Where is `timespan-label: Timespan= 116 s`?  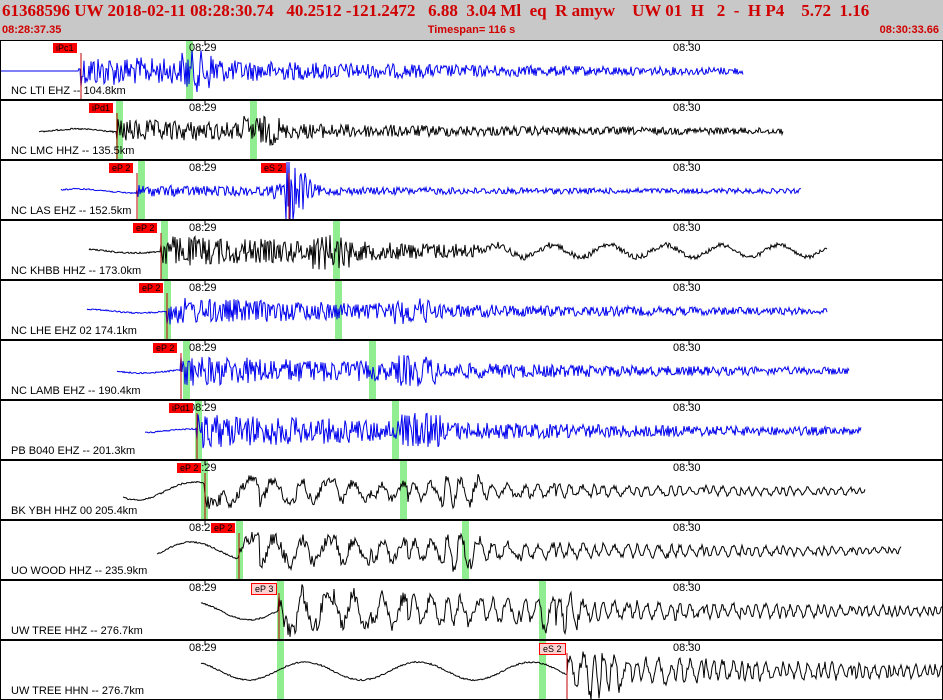 timespan-label: Timespan= 116 s is located at coordinates (471, 30).